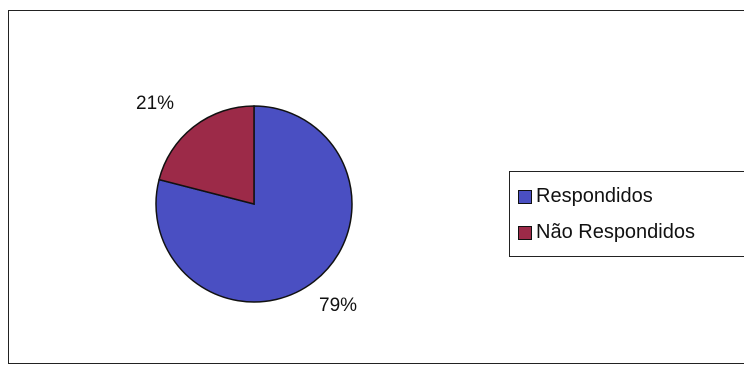 The image size is (744, 390). What do you see at coordinates (525, 232) in the screenshot?
I see `legend-swatch-nao-respondidos` at bounding box center [525, 232].